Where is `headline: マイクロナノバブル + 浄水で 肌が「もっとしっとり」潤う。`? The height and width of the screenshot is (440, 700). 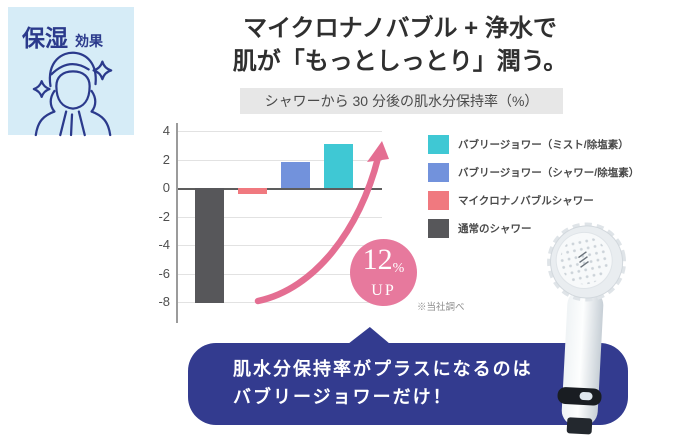
headline: マイクロナノバブル + 浄水で 肌が「もっとしっとり」潤う。 is located at coordinates (400, 45).